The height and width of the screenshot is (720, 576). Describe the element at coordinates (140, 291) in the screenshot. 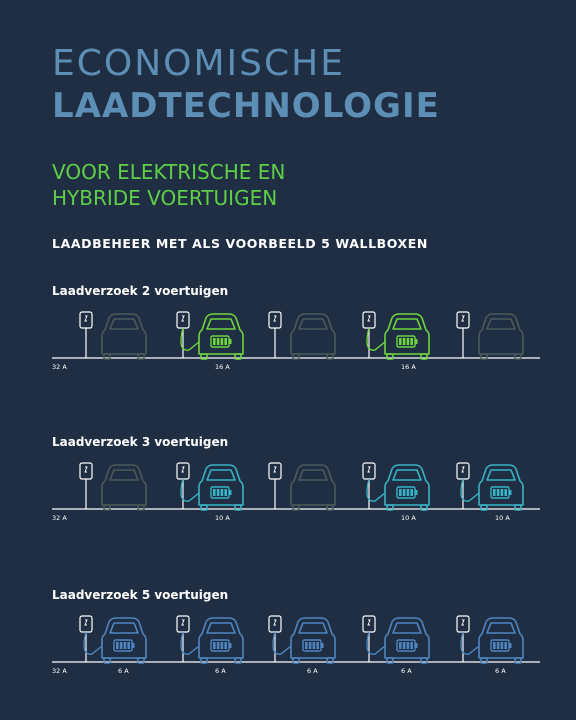

I see `scenario-label-2: Laadverzoek 2 voertuigen` at that location.